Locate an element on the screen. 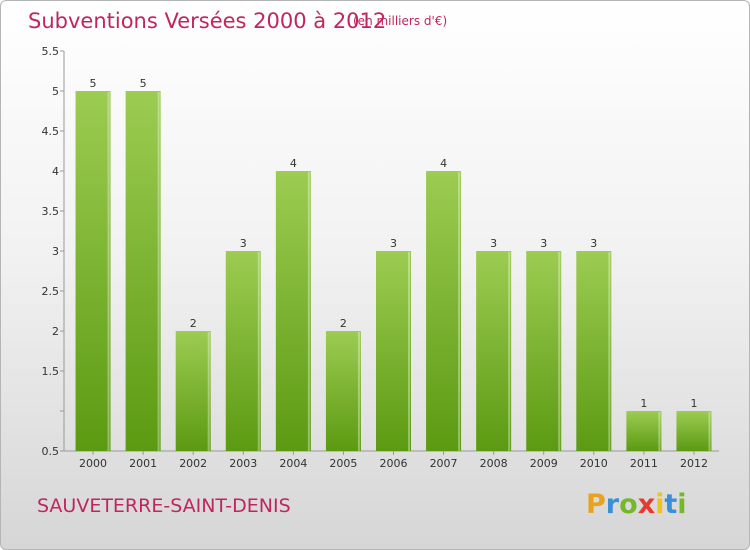 The image size is (750, 550). y-tick-label: 4 is located at coordinates (55, 171).